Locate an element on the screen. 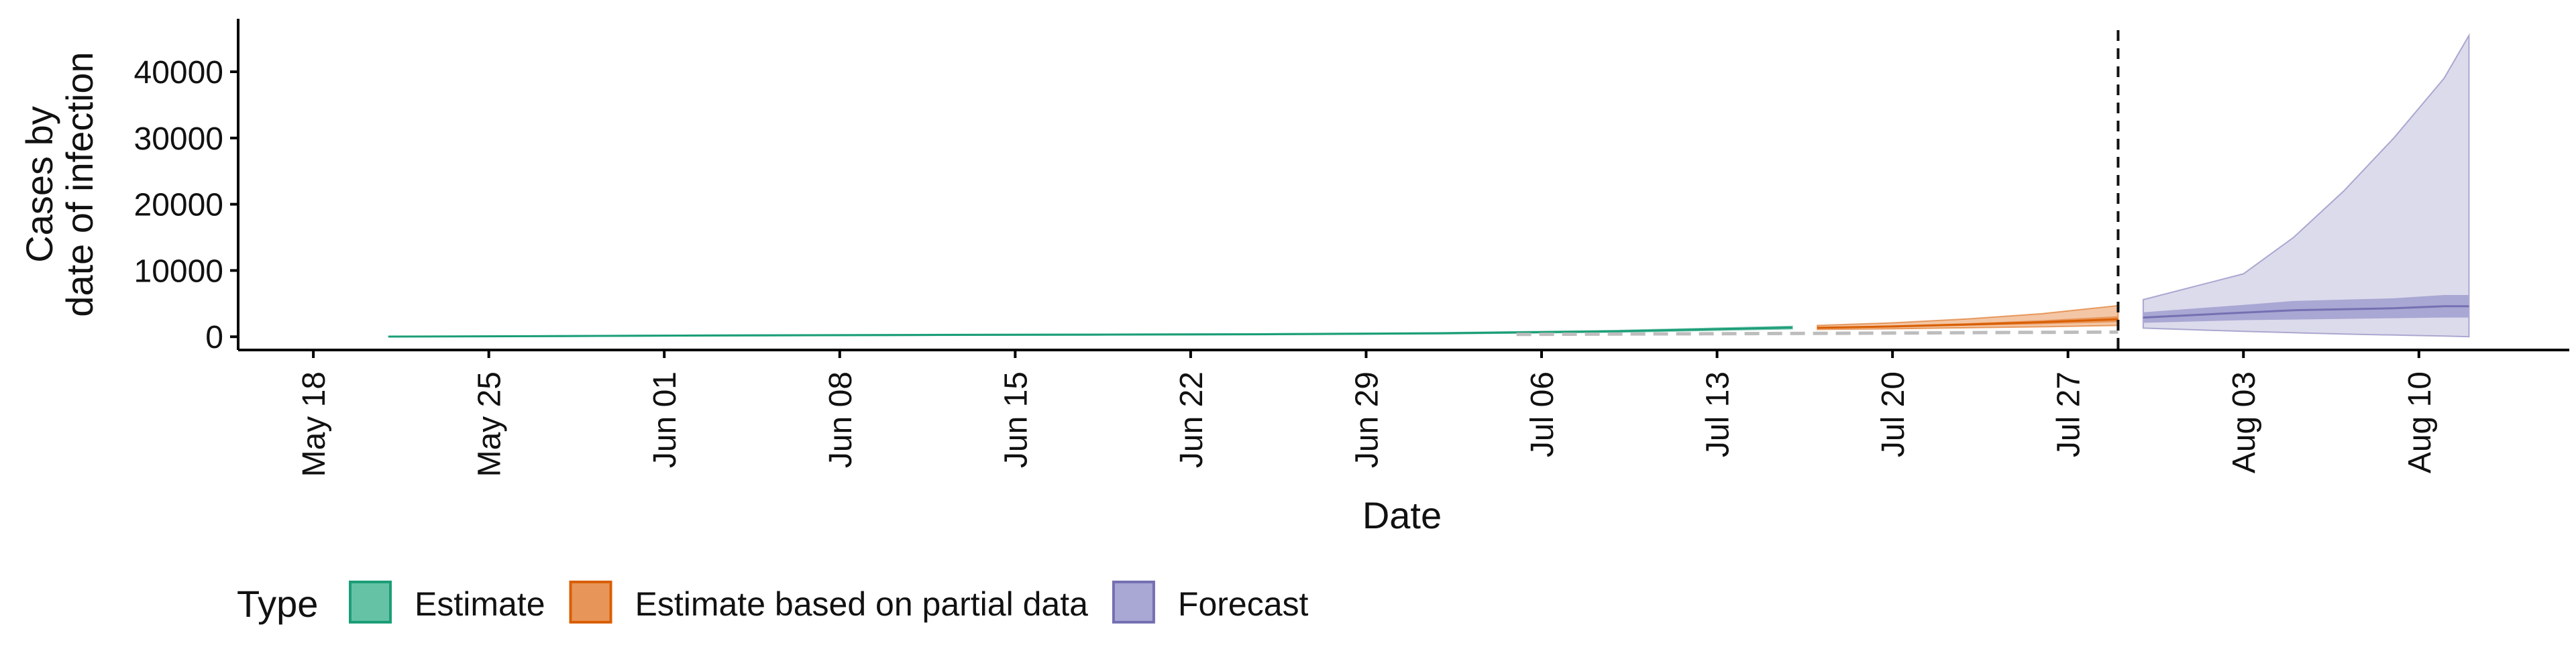 Image resolution: width=2576 pixels, height=647 pixels. legend-title: Type is located at coordinates (277, 604).